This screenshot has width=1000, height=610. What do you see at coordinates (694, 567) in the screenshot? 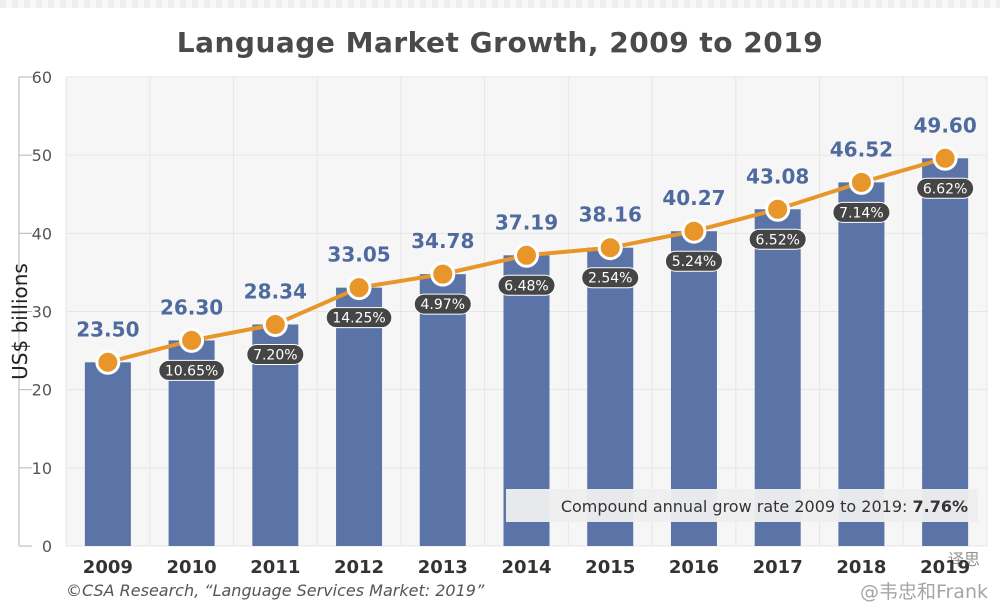
I see `x-tick-label: 2016` at bounding box center [694, 567].